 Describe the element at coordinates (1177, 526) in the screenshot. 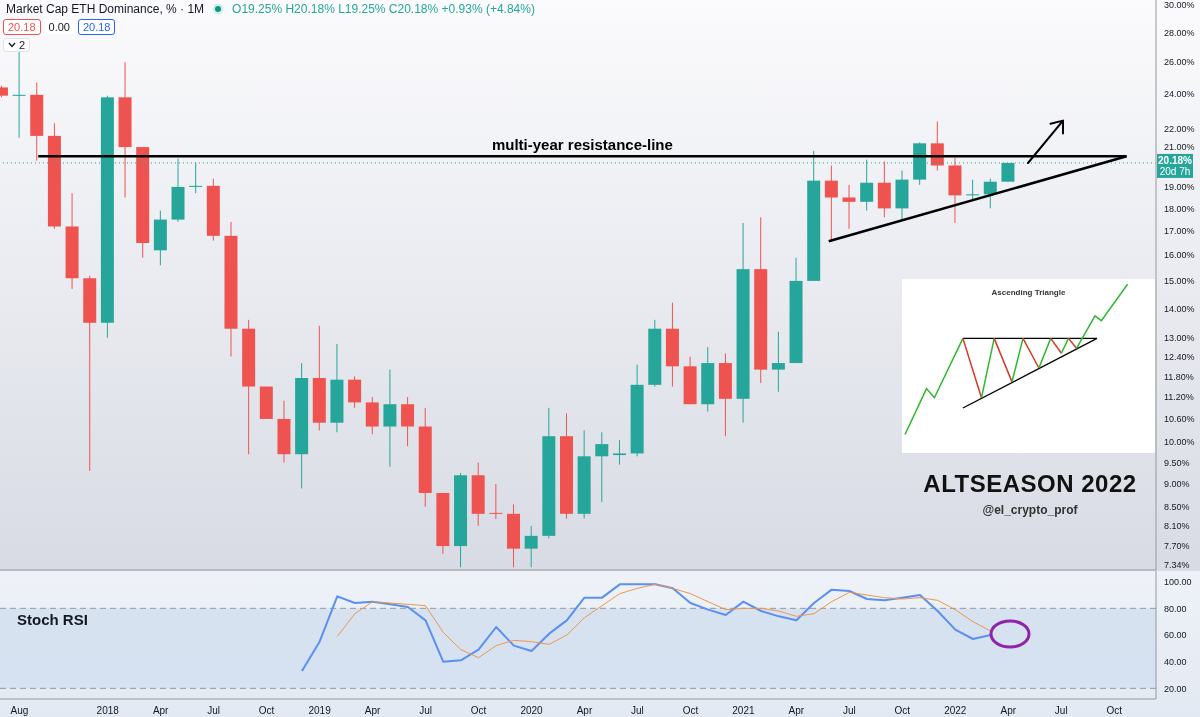

I see `y-tick-label: 8.10%` at that location.